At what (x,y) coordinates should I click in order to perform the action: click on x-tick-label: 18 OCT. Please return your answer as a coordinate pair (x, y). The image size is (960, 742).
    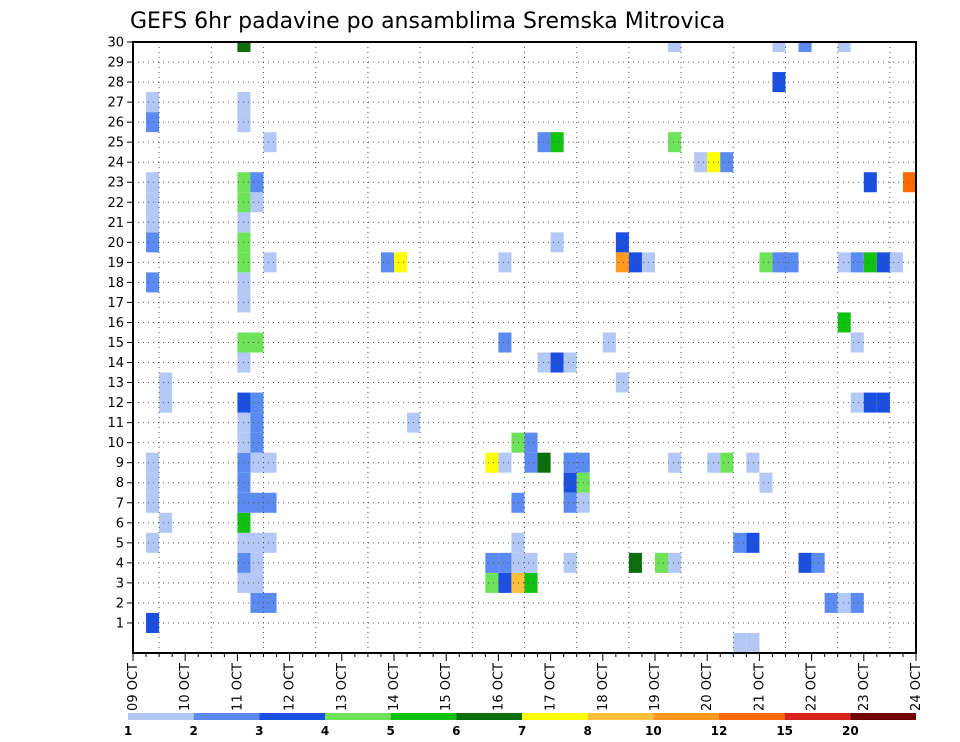
    Looking at the image, I should click on (603, 687).